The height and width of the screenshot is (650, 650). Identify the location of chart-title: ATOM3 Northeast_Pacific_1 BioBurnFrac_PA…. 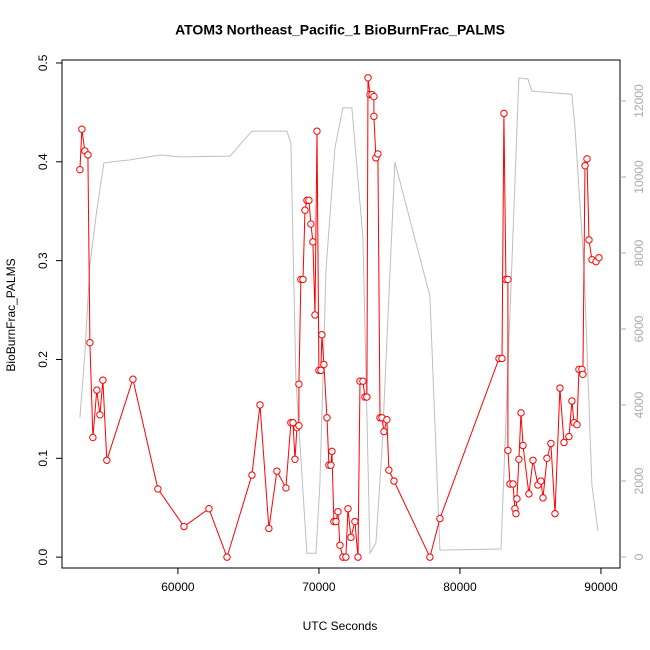
(340, 30).